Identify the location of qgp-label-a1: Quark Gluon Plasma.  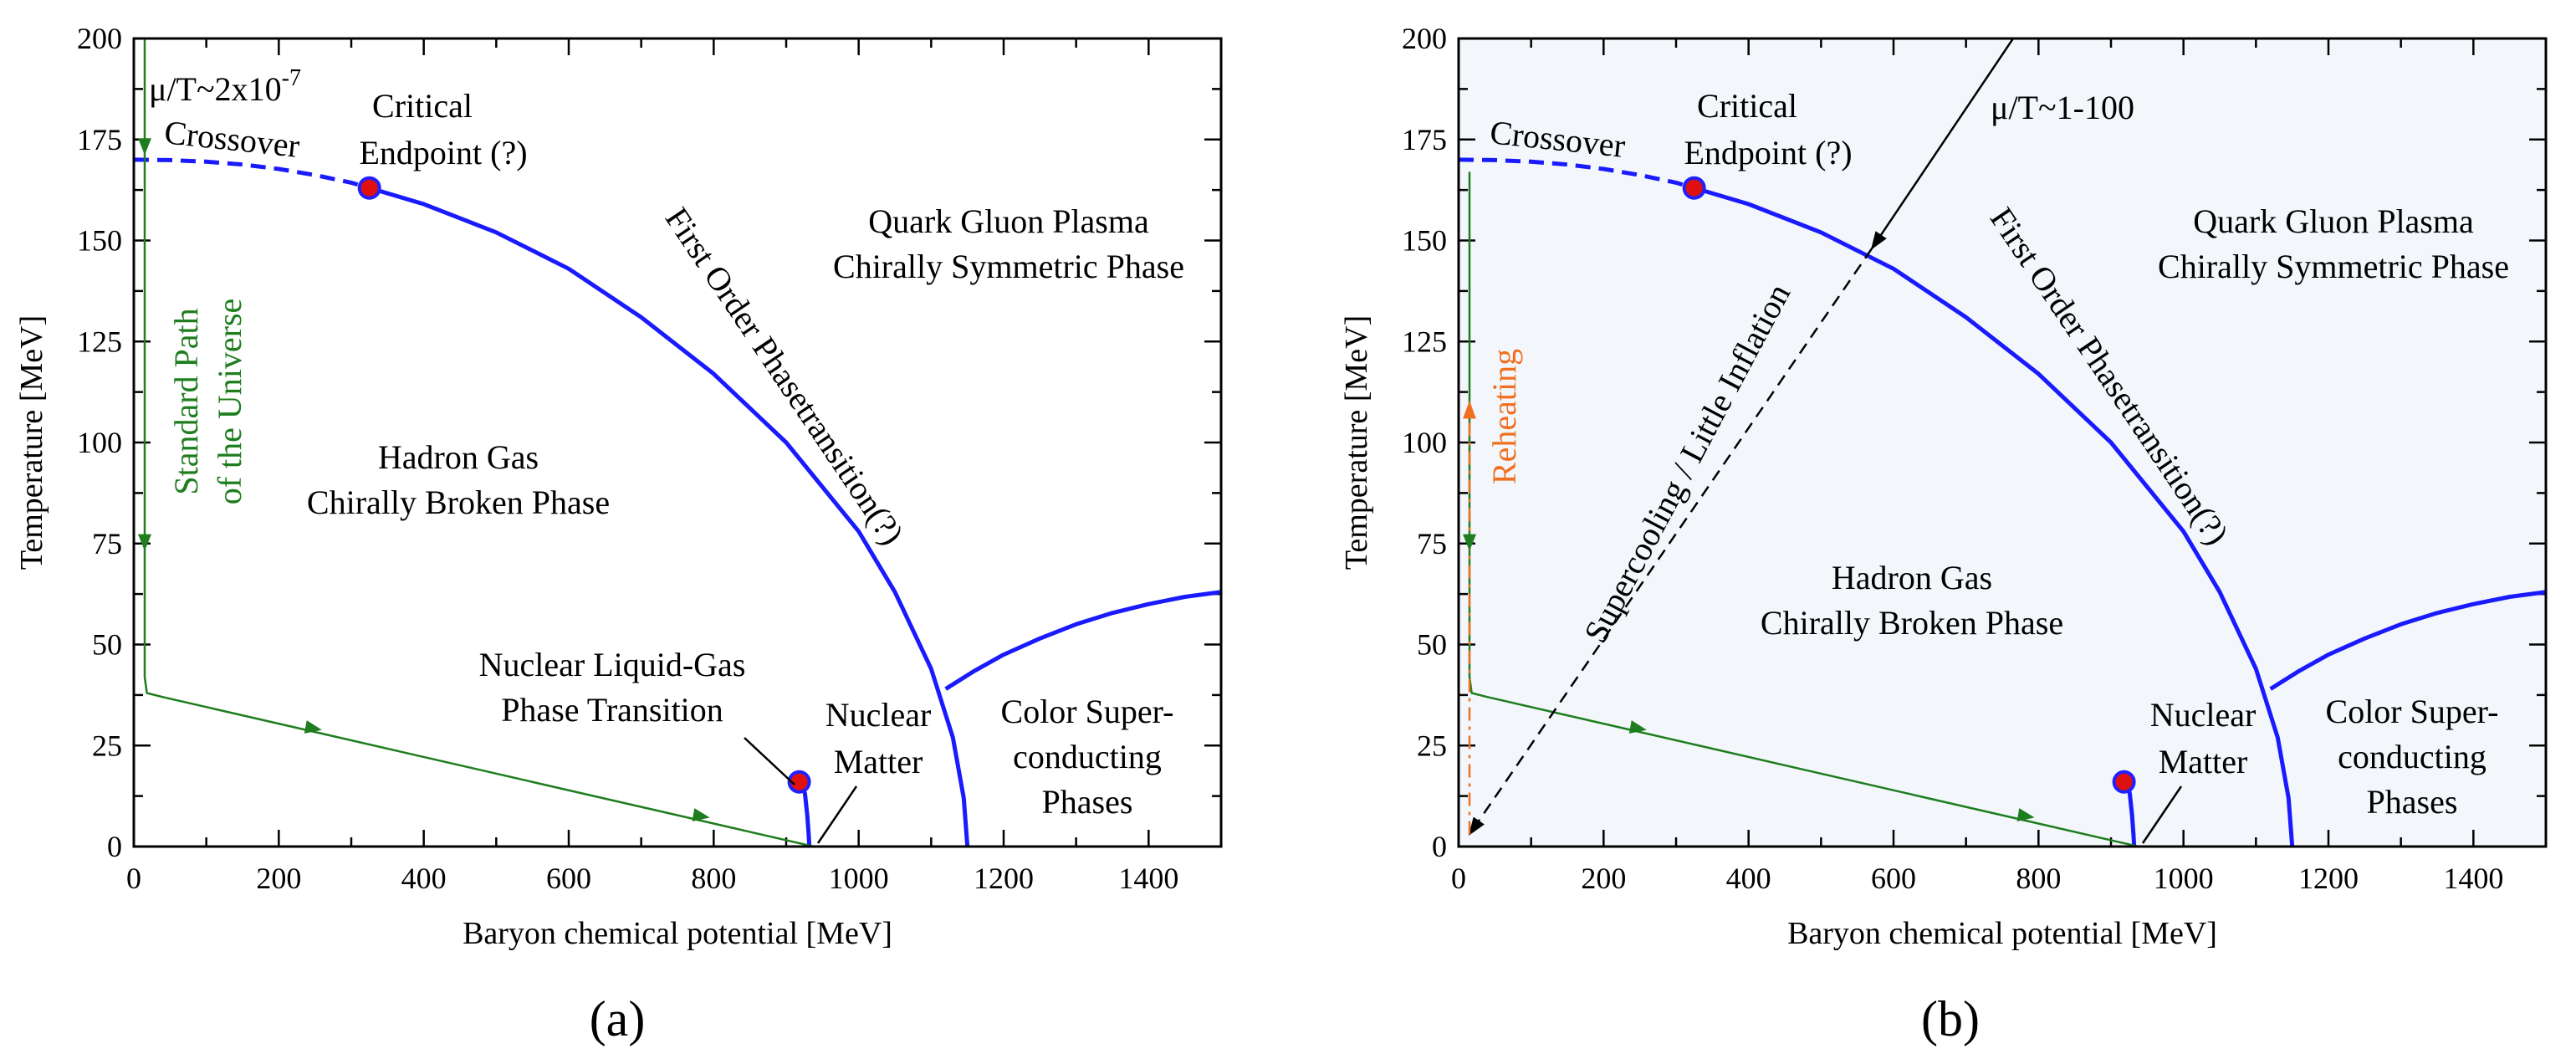
(1008, 221).